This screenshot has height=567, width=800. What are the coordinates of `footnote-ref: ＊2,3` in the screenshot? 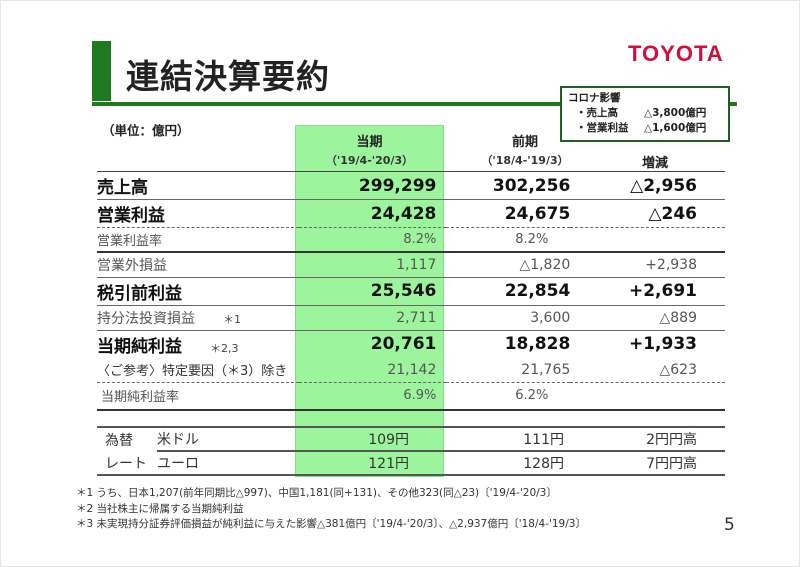 It's located at (224, 348).